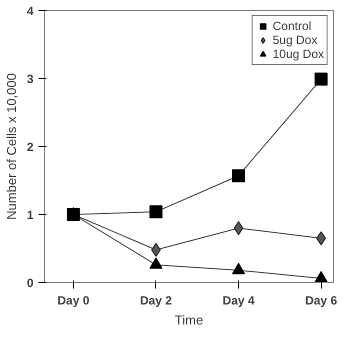 The image size is (362, 337). Describe the element at coordinates (156, 301) in the screenshot. I see `x-tick-label: Day 2` at that location.